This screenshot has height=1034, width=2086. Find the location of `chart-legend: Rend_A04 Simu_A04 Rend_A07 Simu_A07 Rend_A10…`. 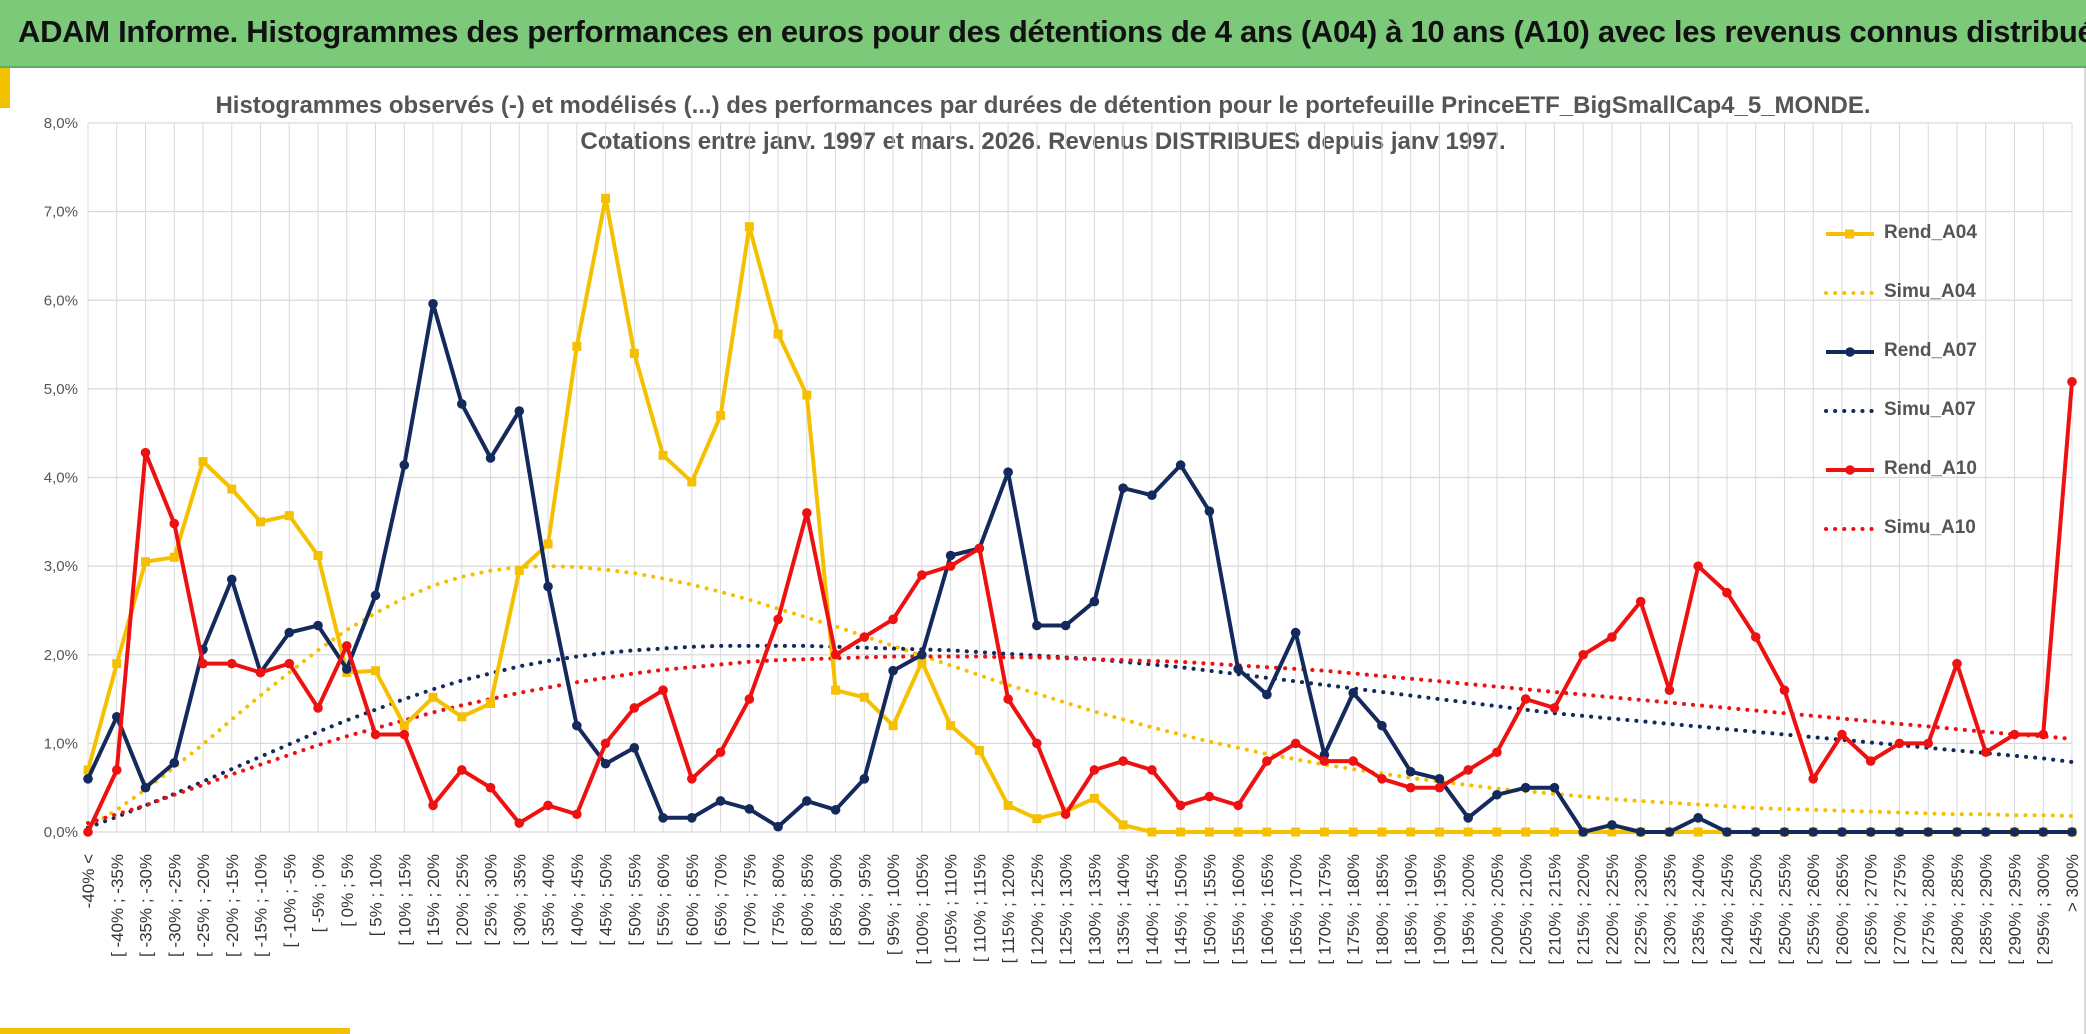

chart-legend: Rend_A04 Simu_A04 Rend_A07 Simu_A07 Rend_A10… is located at coordinates (1898, 399).